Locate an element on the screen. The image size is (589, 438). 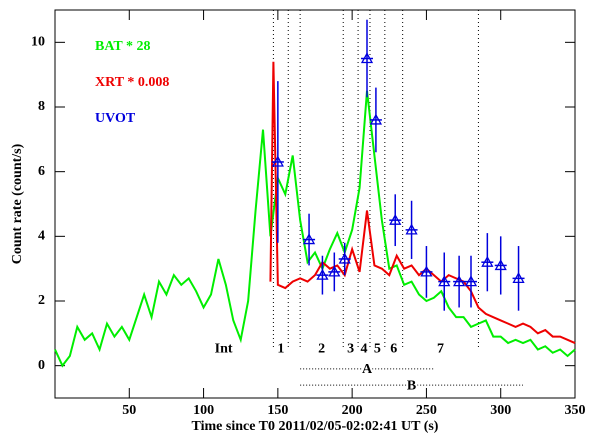
y-tick-label: 10 is located at coordinates (38, 42).